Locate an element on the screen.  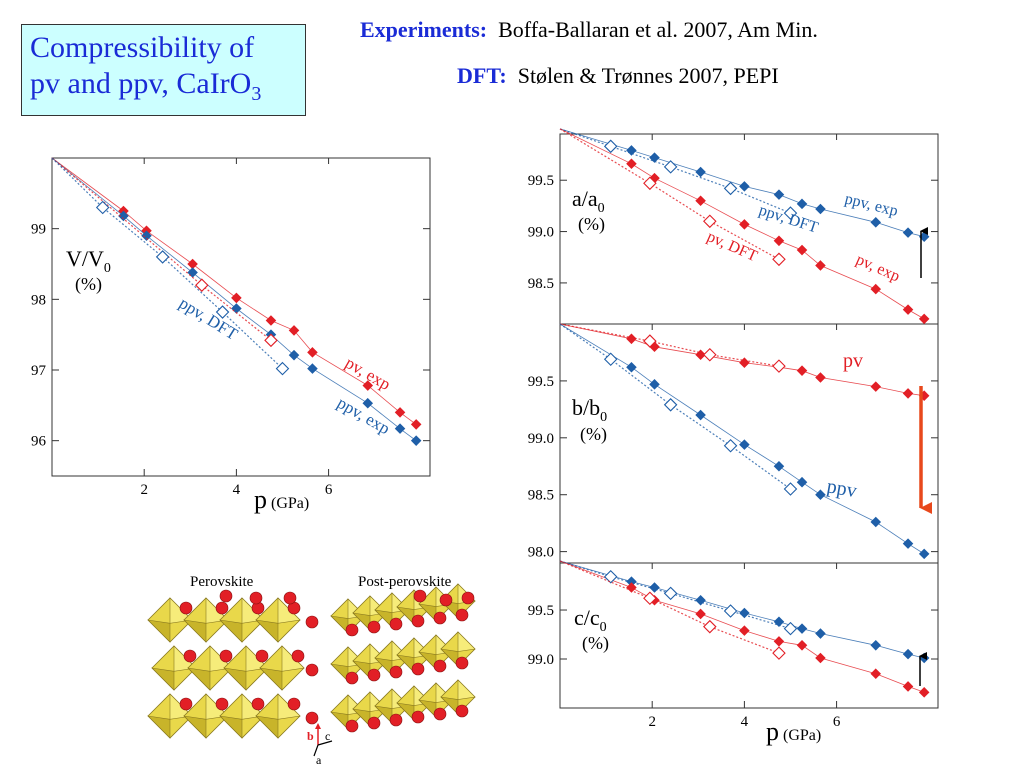
b-axis-ytick-label: 99.5 is located at coordinates (541, 382).